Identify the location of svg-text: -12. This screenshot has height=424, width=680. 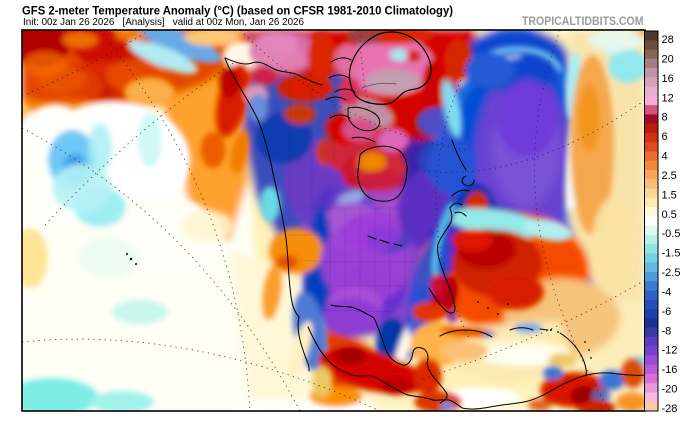
(670, 351).